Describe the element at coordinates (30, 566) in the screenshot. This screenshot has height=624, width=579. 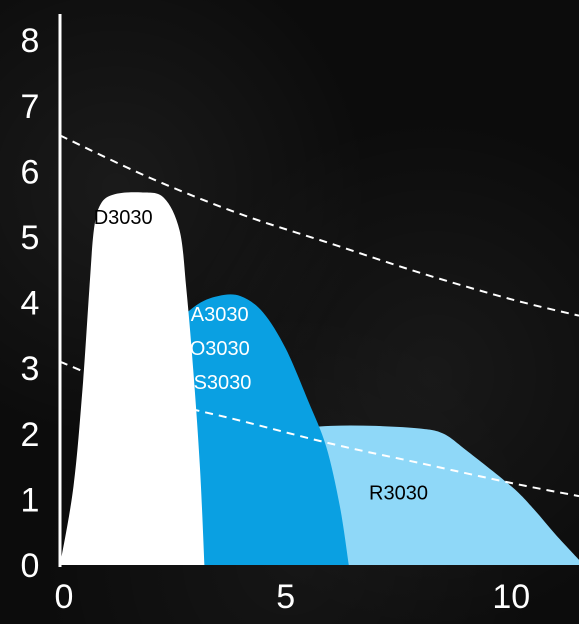
I see `y-tick-label: 0` at that location.